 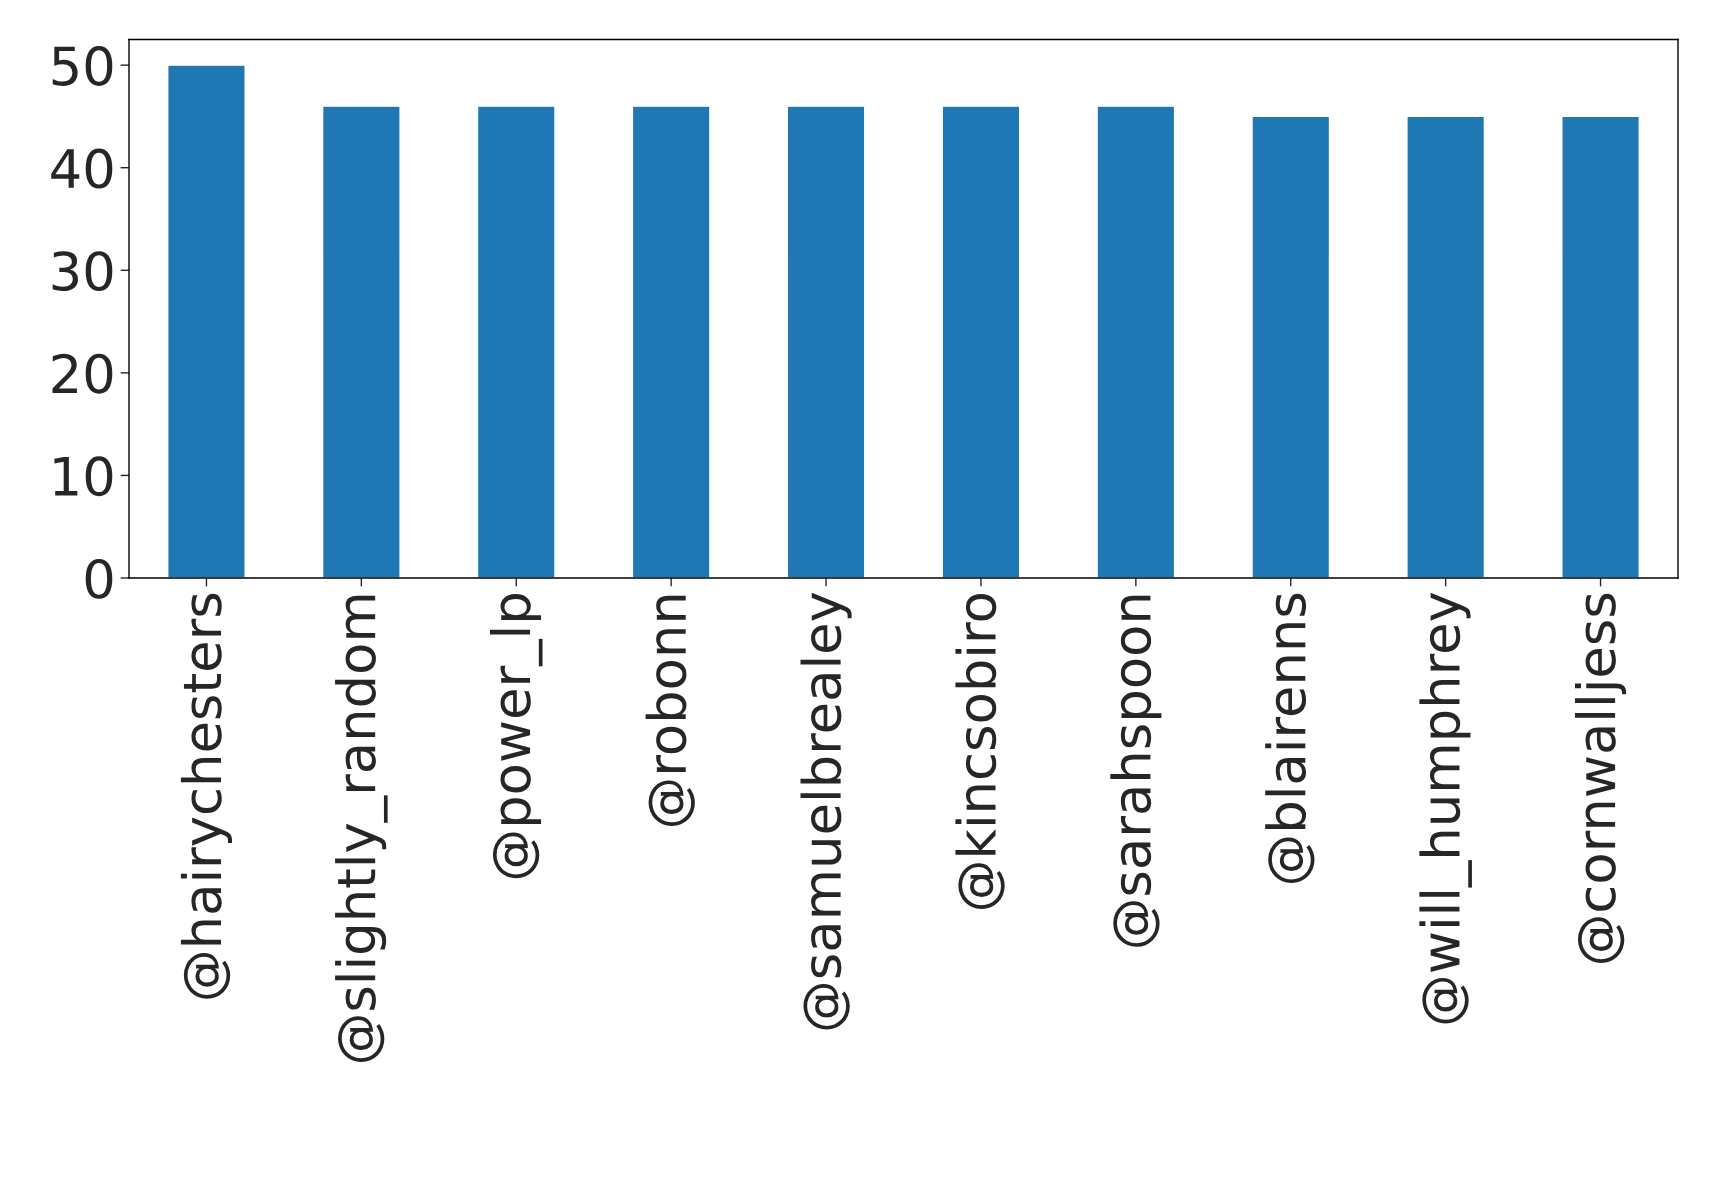 I want to click on x-tick-label: @kincsobiro, so click(x=980, y=751).